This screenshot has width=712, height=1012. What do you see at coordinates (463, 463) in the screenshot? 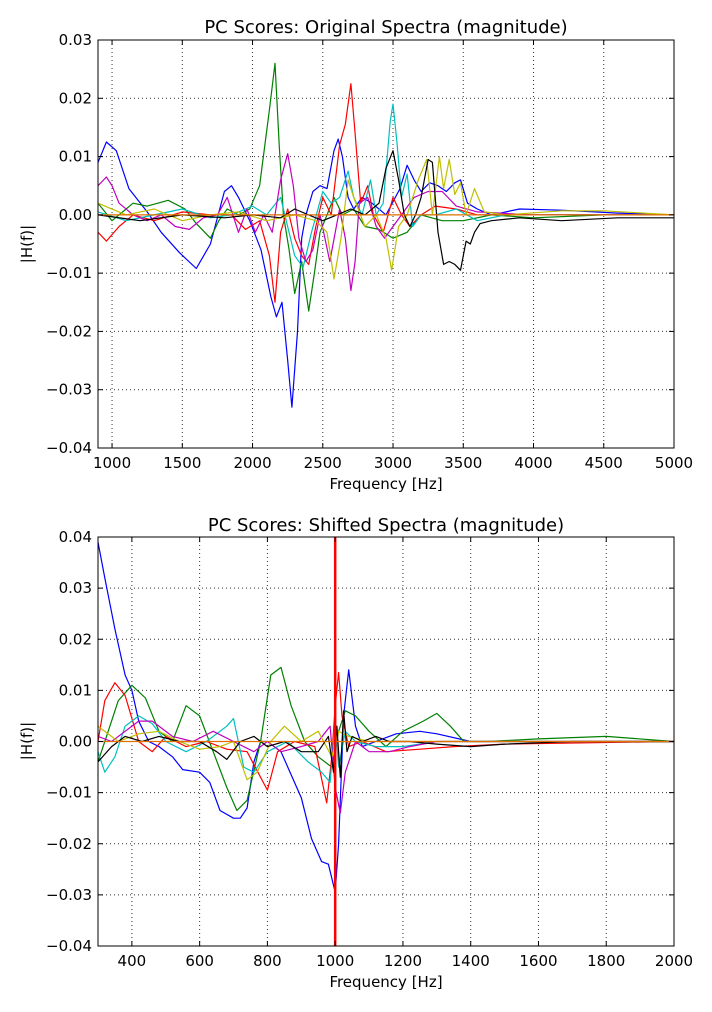
I see `top-chart-xtick-label: 3500` at bounding box center [463, 463].